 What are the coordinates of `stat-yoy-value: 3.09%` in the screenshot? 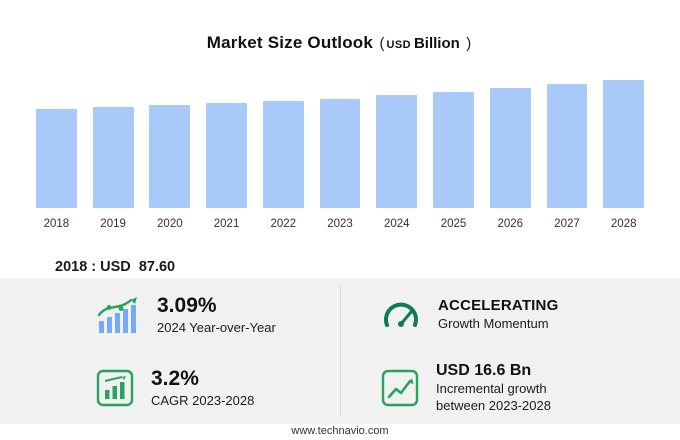 It's located at (187, 306).